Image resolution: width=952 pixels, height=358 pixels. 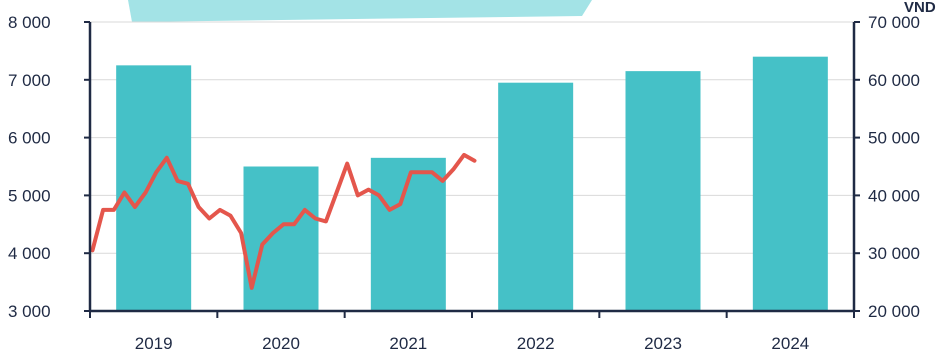 I want to click on y-tick-label: 5 000, so click(x=29, y=195).